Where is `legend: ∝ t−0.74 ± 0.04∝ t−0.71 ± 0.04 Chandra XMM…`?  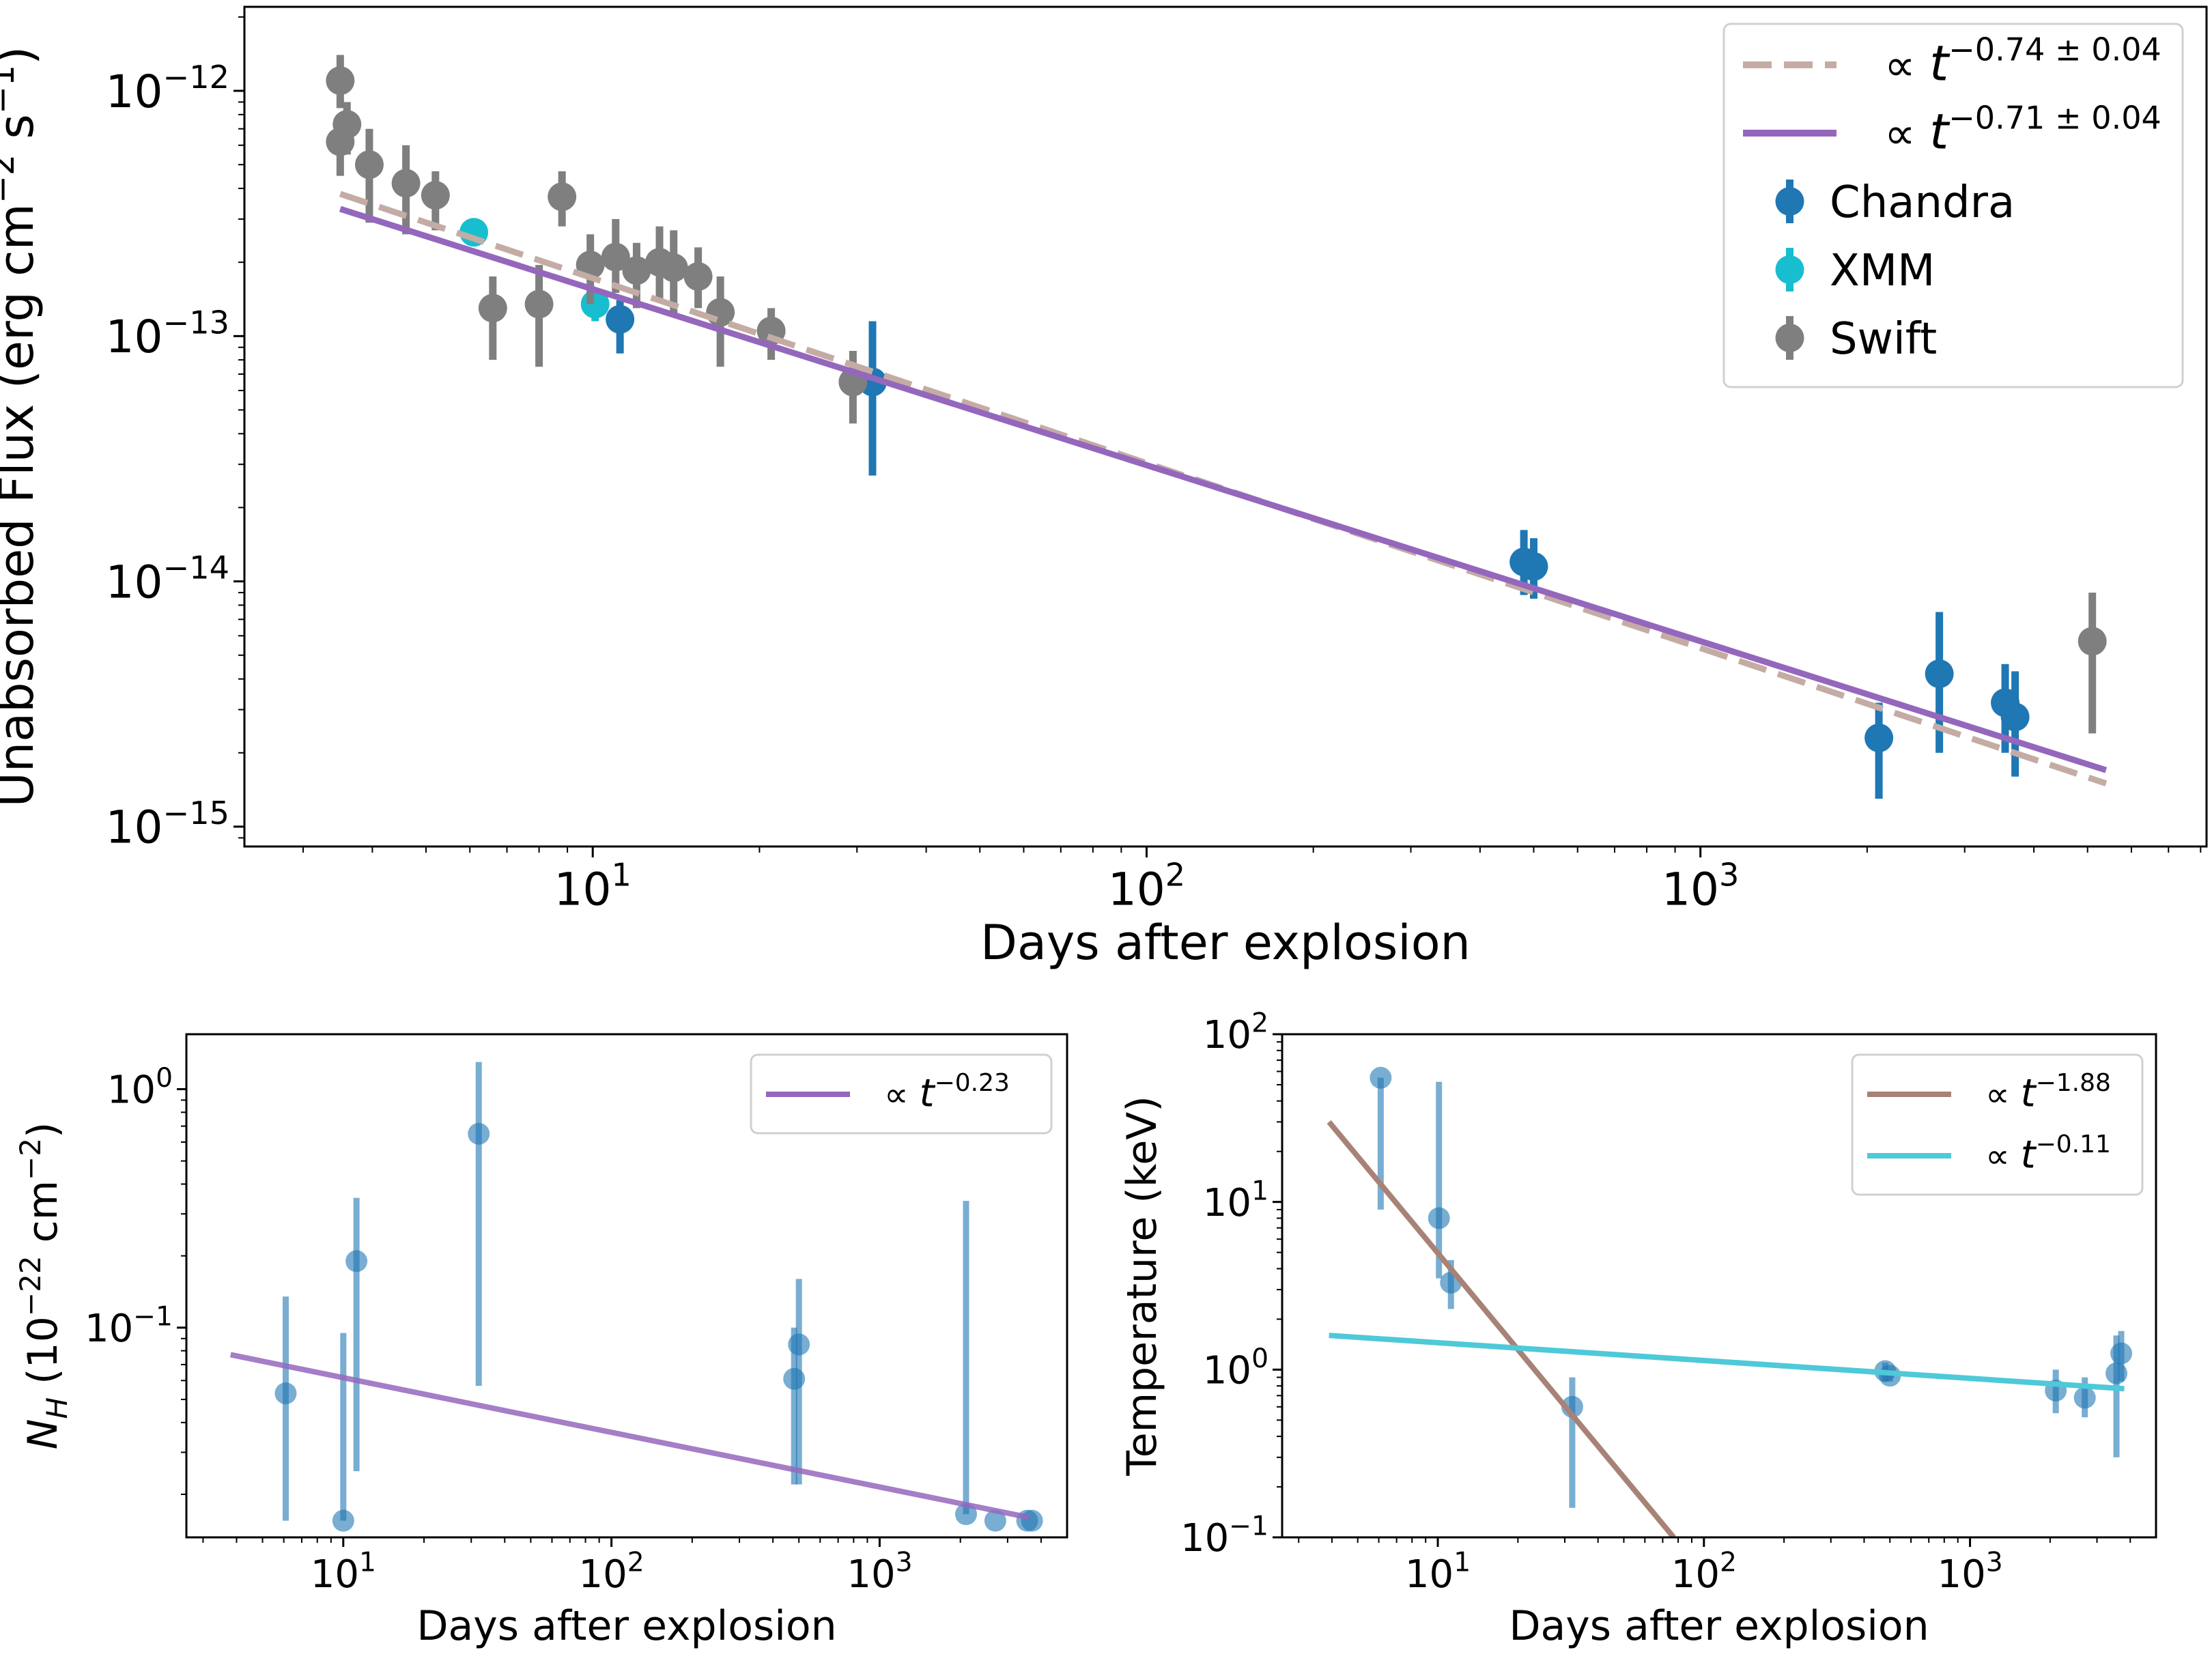
legend: ∝ t−0.74 ± 0.04∝ t−0.71 ± 0.04 Chandra XMM… is located at coordinates (1953, 205).